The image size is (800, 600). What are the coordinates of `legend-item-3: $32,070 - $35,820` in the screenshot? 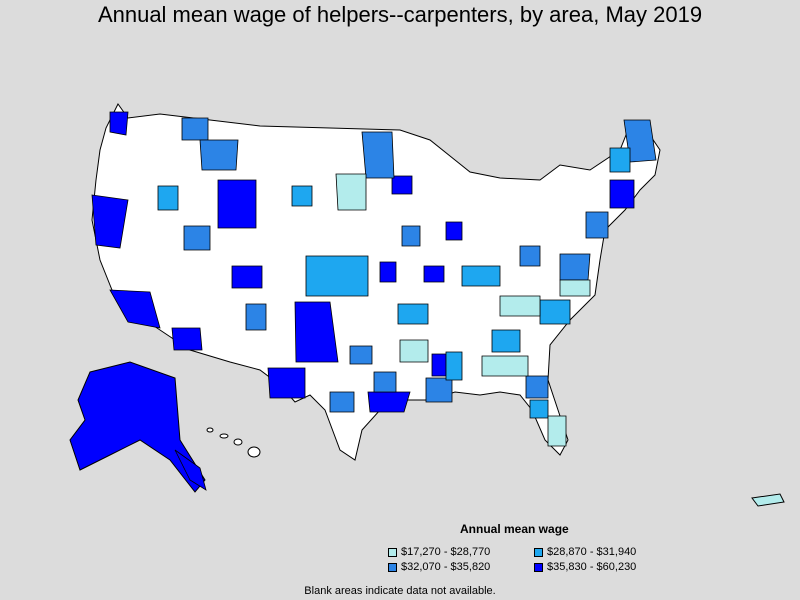 It's located at (439, 567).